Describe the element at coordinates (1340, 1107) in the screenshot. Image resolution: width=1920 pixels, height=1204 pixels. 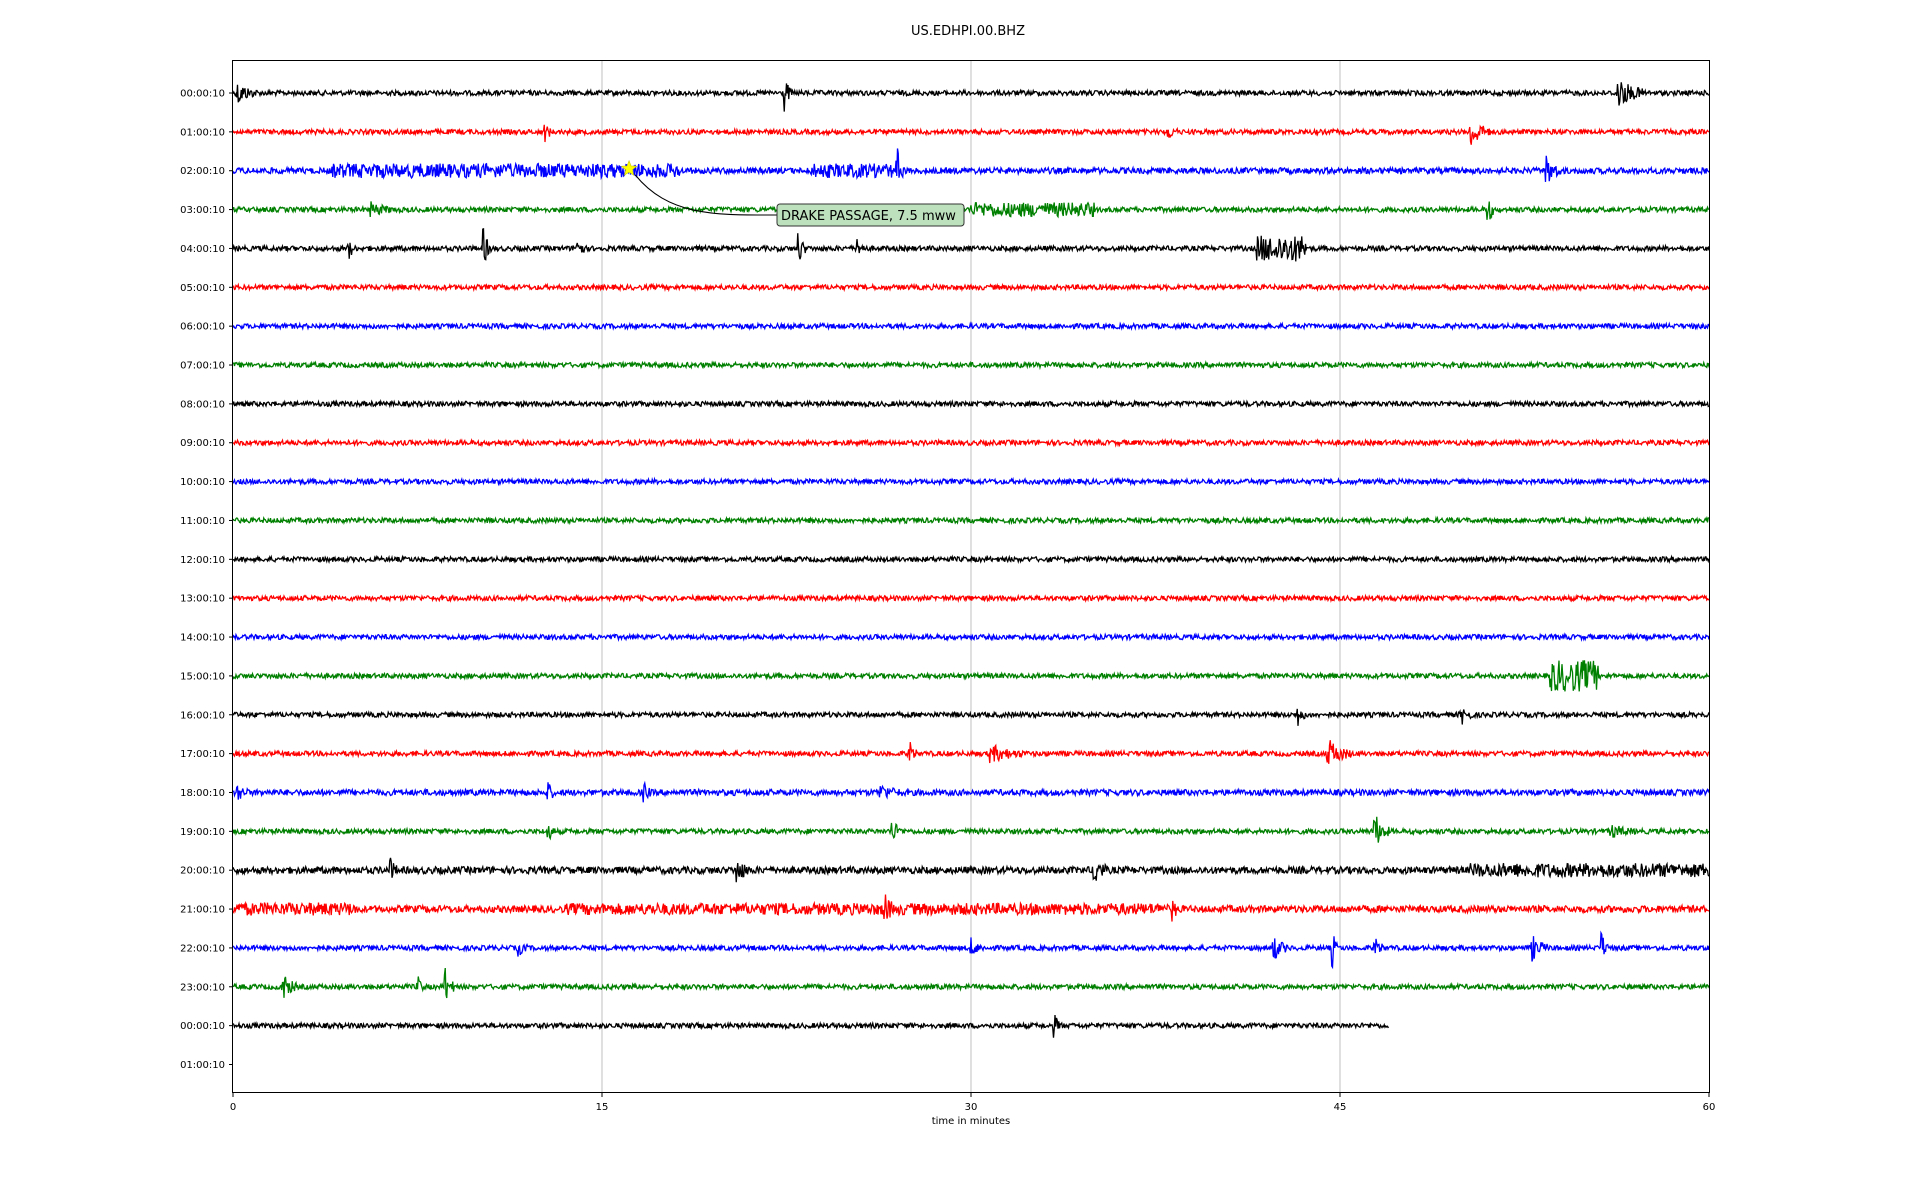
I see `x-tick-label: 45` at that location.